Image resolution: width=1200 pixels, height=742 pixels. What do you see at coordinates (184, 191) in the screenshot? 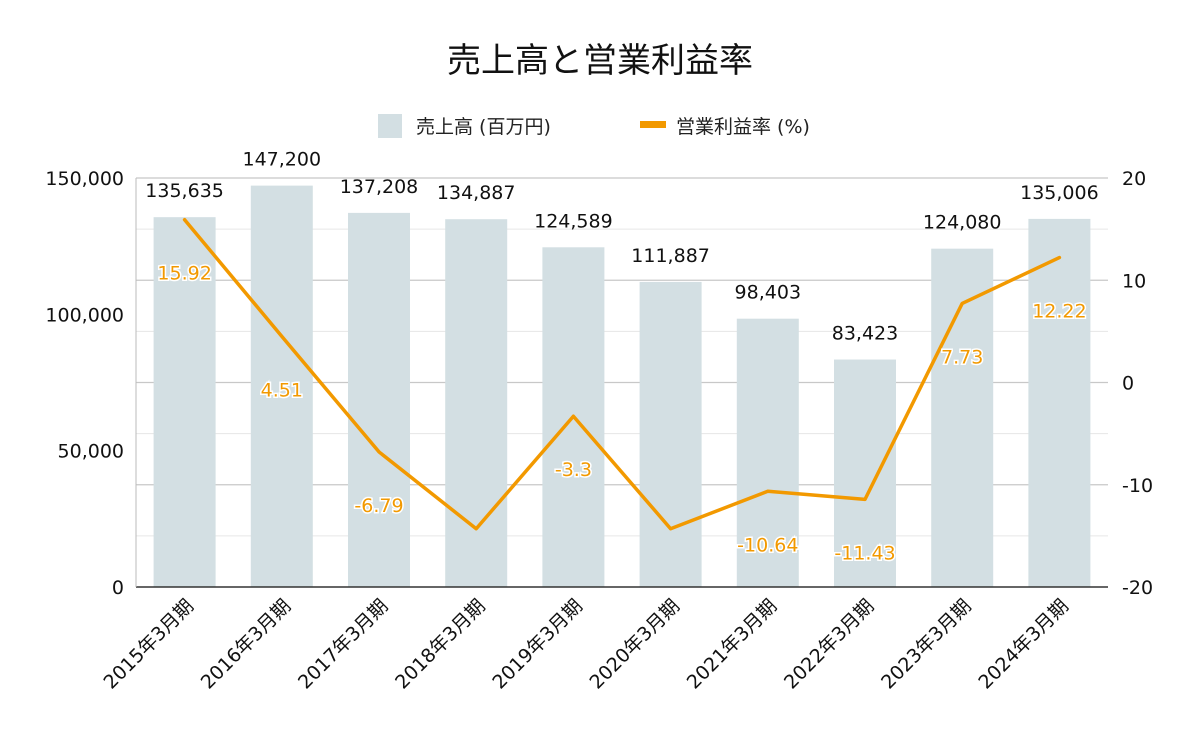
I see `bar-value-label: 135,635` at bounding box center [184, 191].